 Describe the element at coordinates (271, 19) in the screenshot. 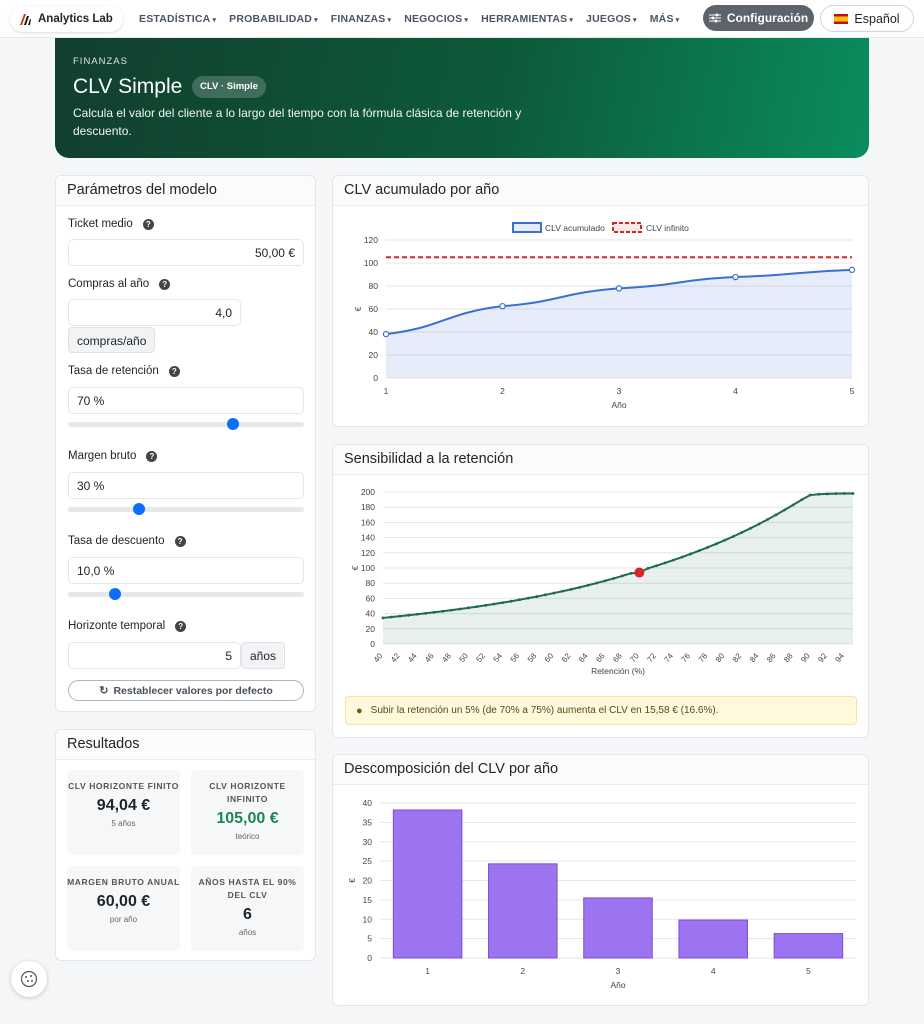

I see `nav-label: PROBABILIDAD` at that location.